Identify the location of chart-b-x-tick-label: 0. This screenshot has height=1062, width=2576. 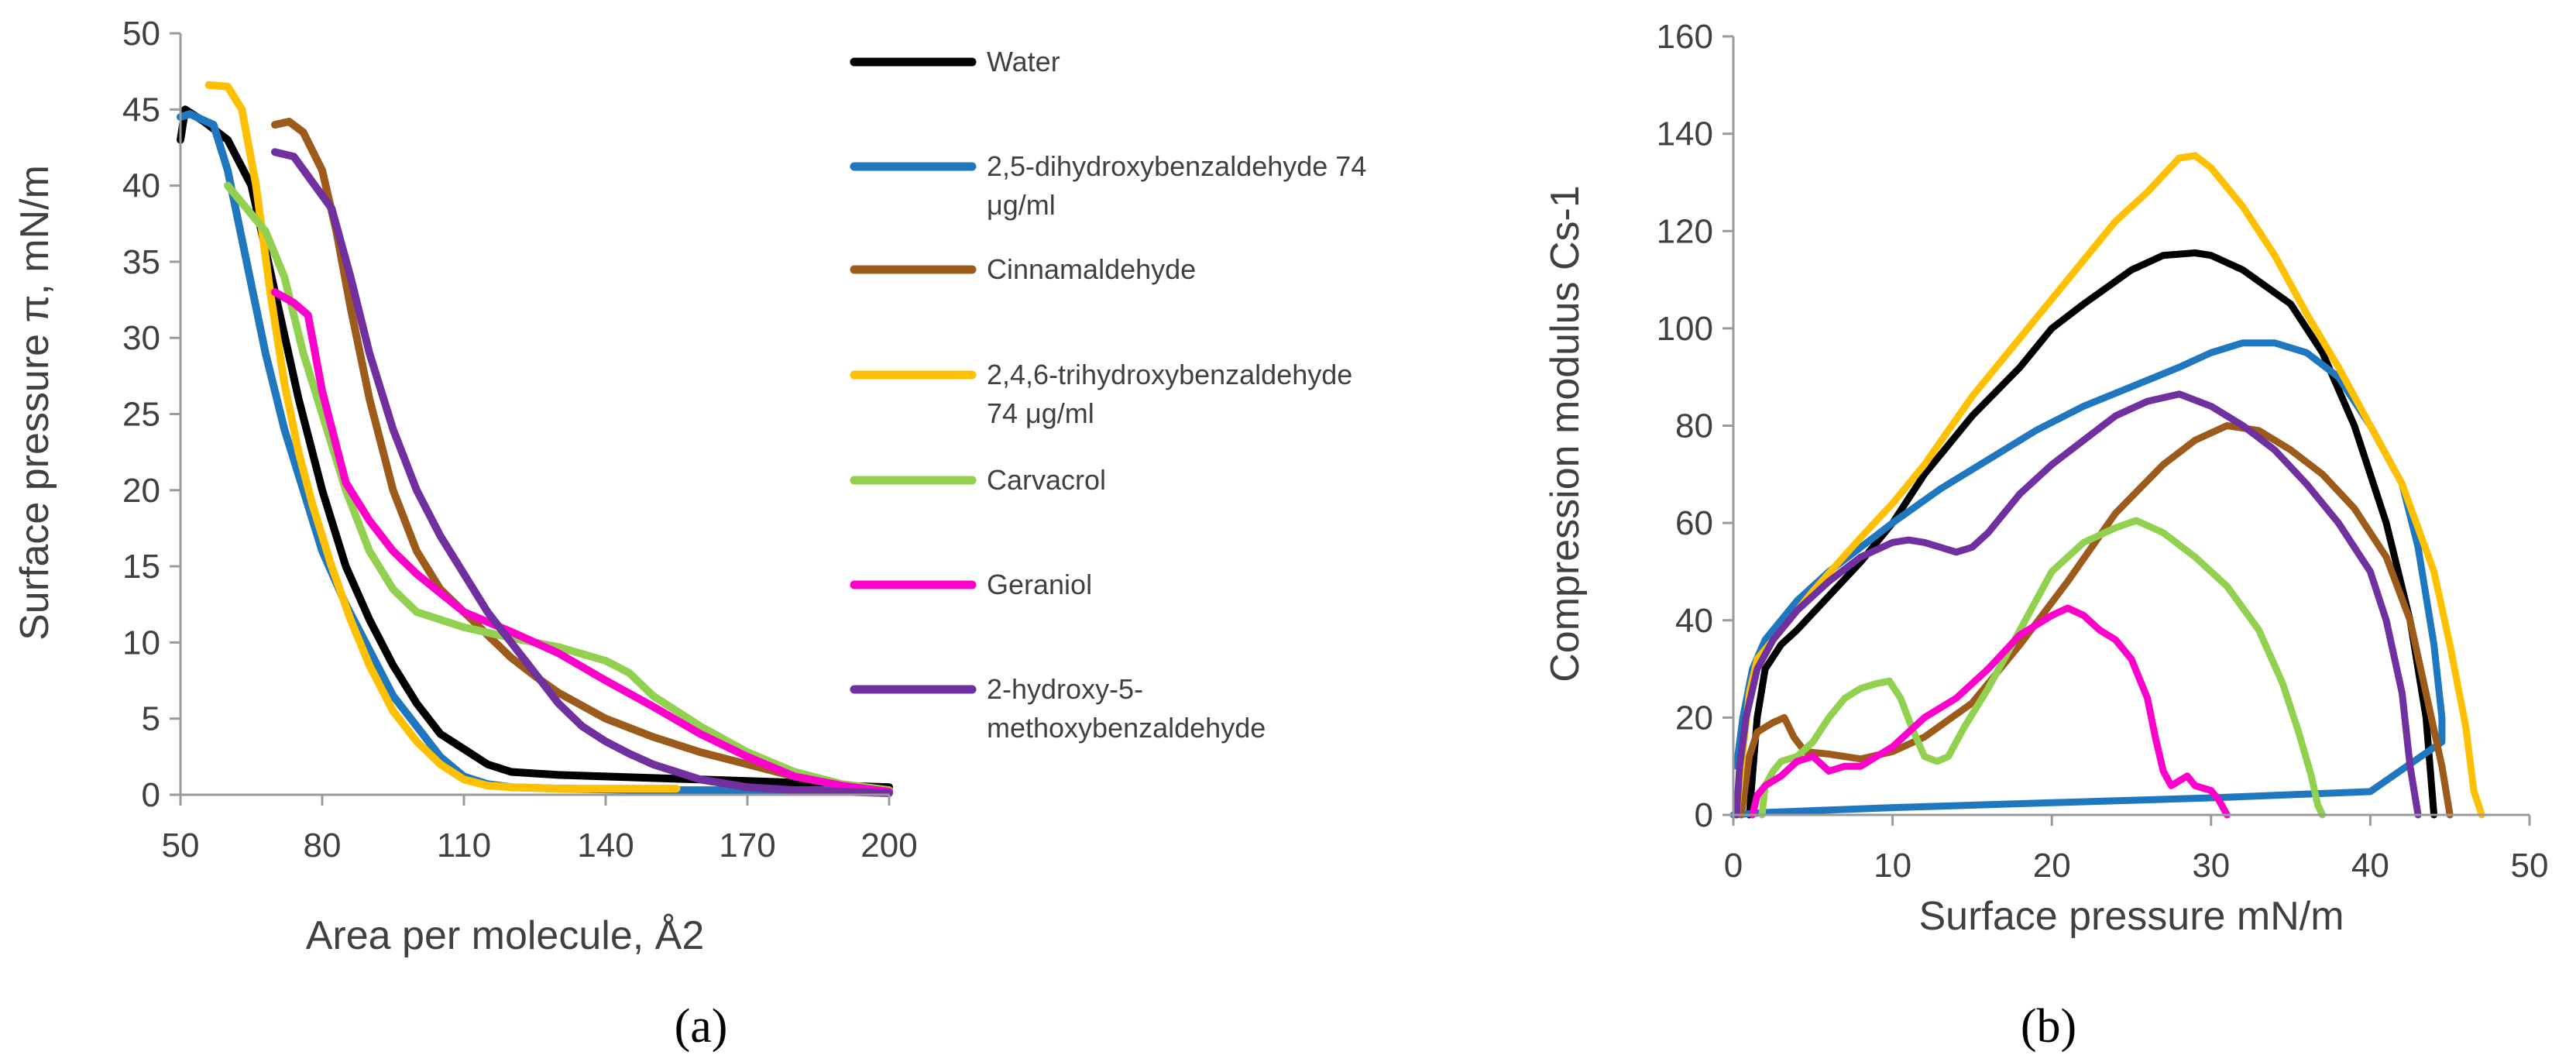
(1733, 866).